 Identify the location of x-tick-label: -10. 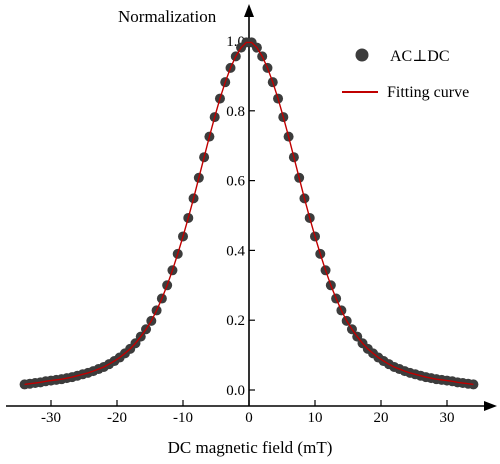
(183, 418).